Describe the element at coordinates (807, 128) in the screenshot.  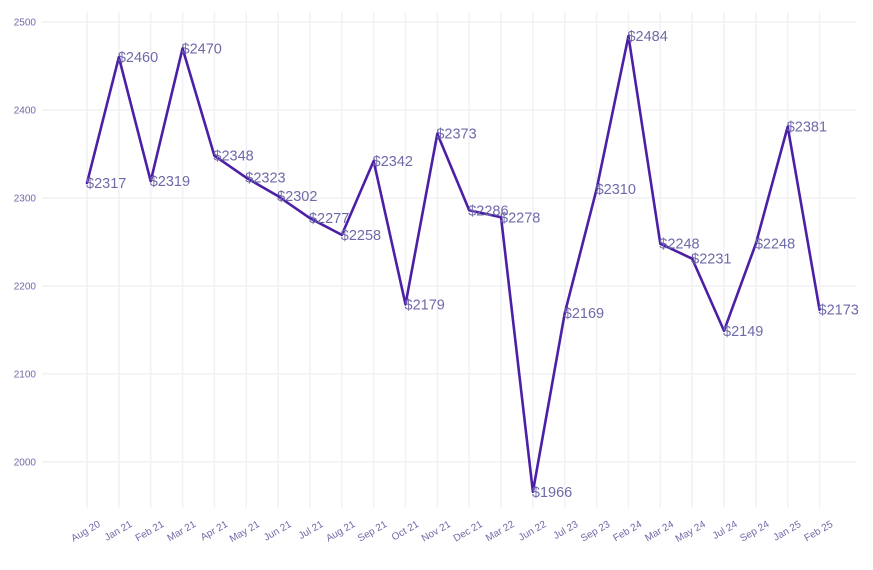
I see `data-label: $2381` at that location.